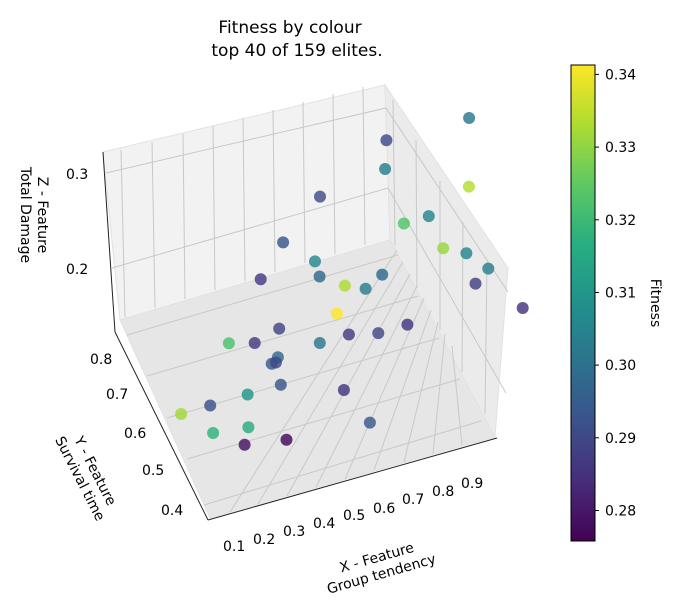 This screenshot has width=675, height=603. I want to click on y-tick-label: 0.8, so click(101, 360).